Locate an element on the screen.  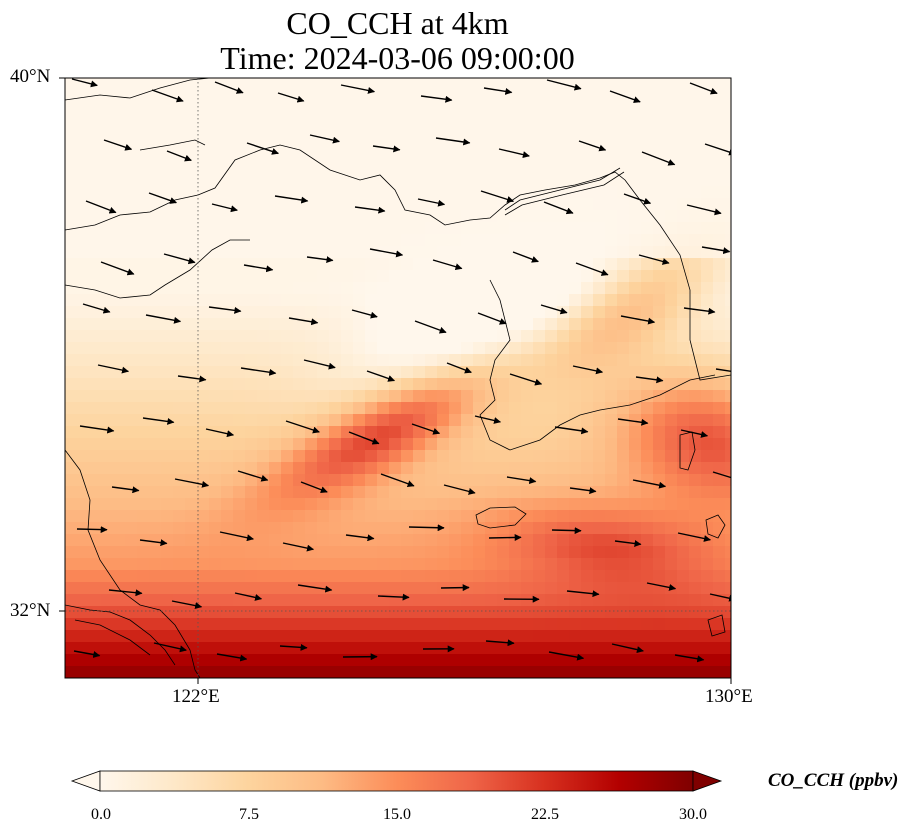
lon-label-122e: 122°E is located at coordinates (196, 696).